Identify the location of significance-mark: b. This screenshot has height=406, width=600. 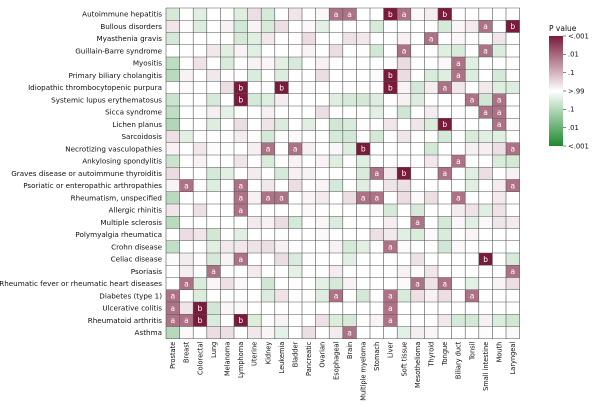
(512, 26).